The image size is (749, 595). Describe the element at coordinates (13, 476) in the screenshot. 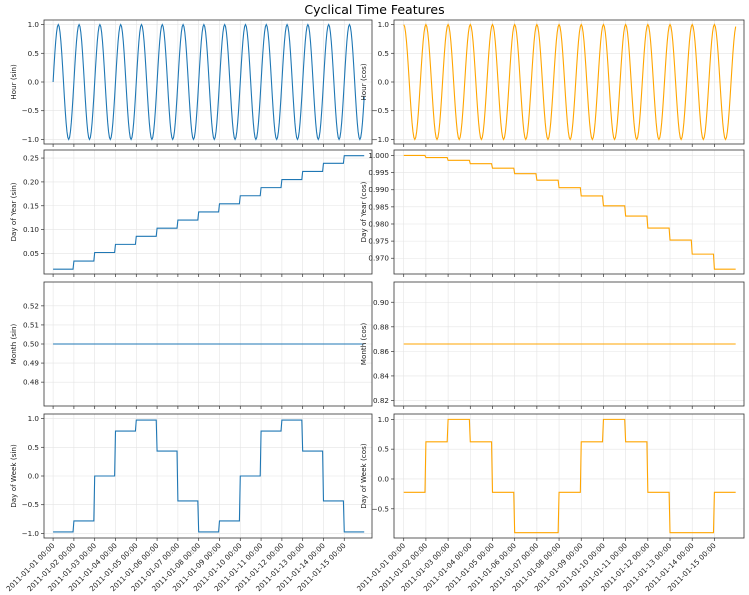

I see `y-axis-label: Day of Week (sin)` at that location.